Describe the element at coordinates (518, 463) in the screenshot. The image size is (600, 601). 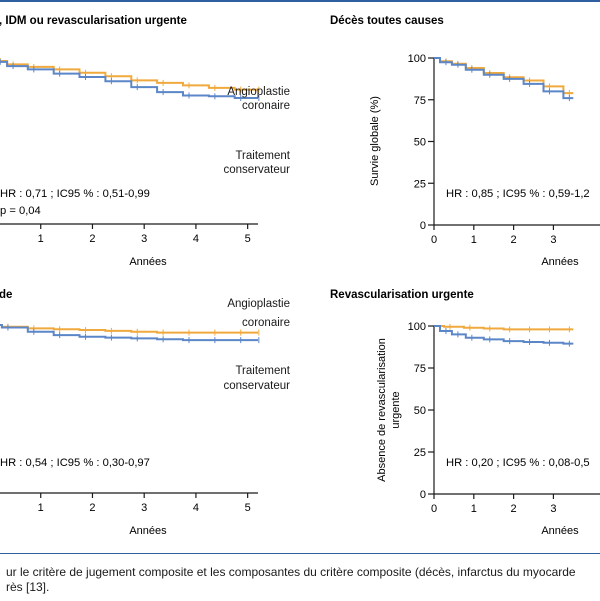
I see `stat-annotation: HR : 0,20 ; IC95 % : 0,08-0,5` at that location.